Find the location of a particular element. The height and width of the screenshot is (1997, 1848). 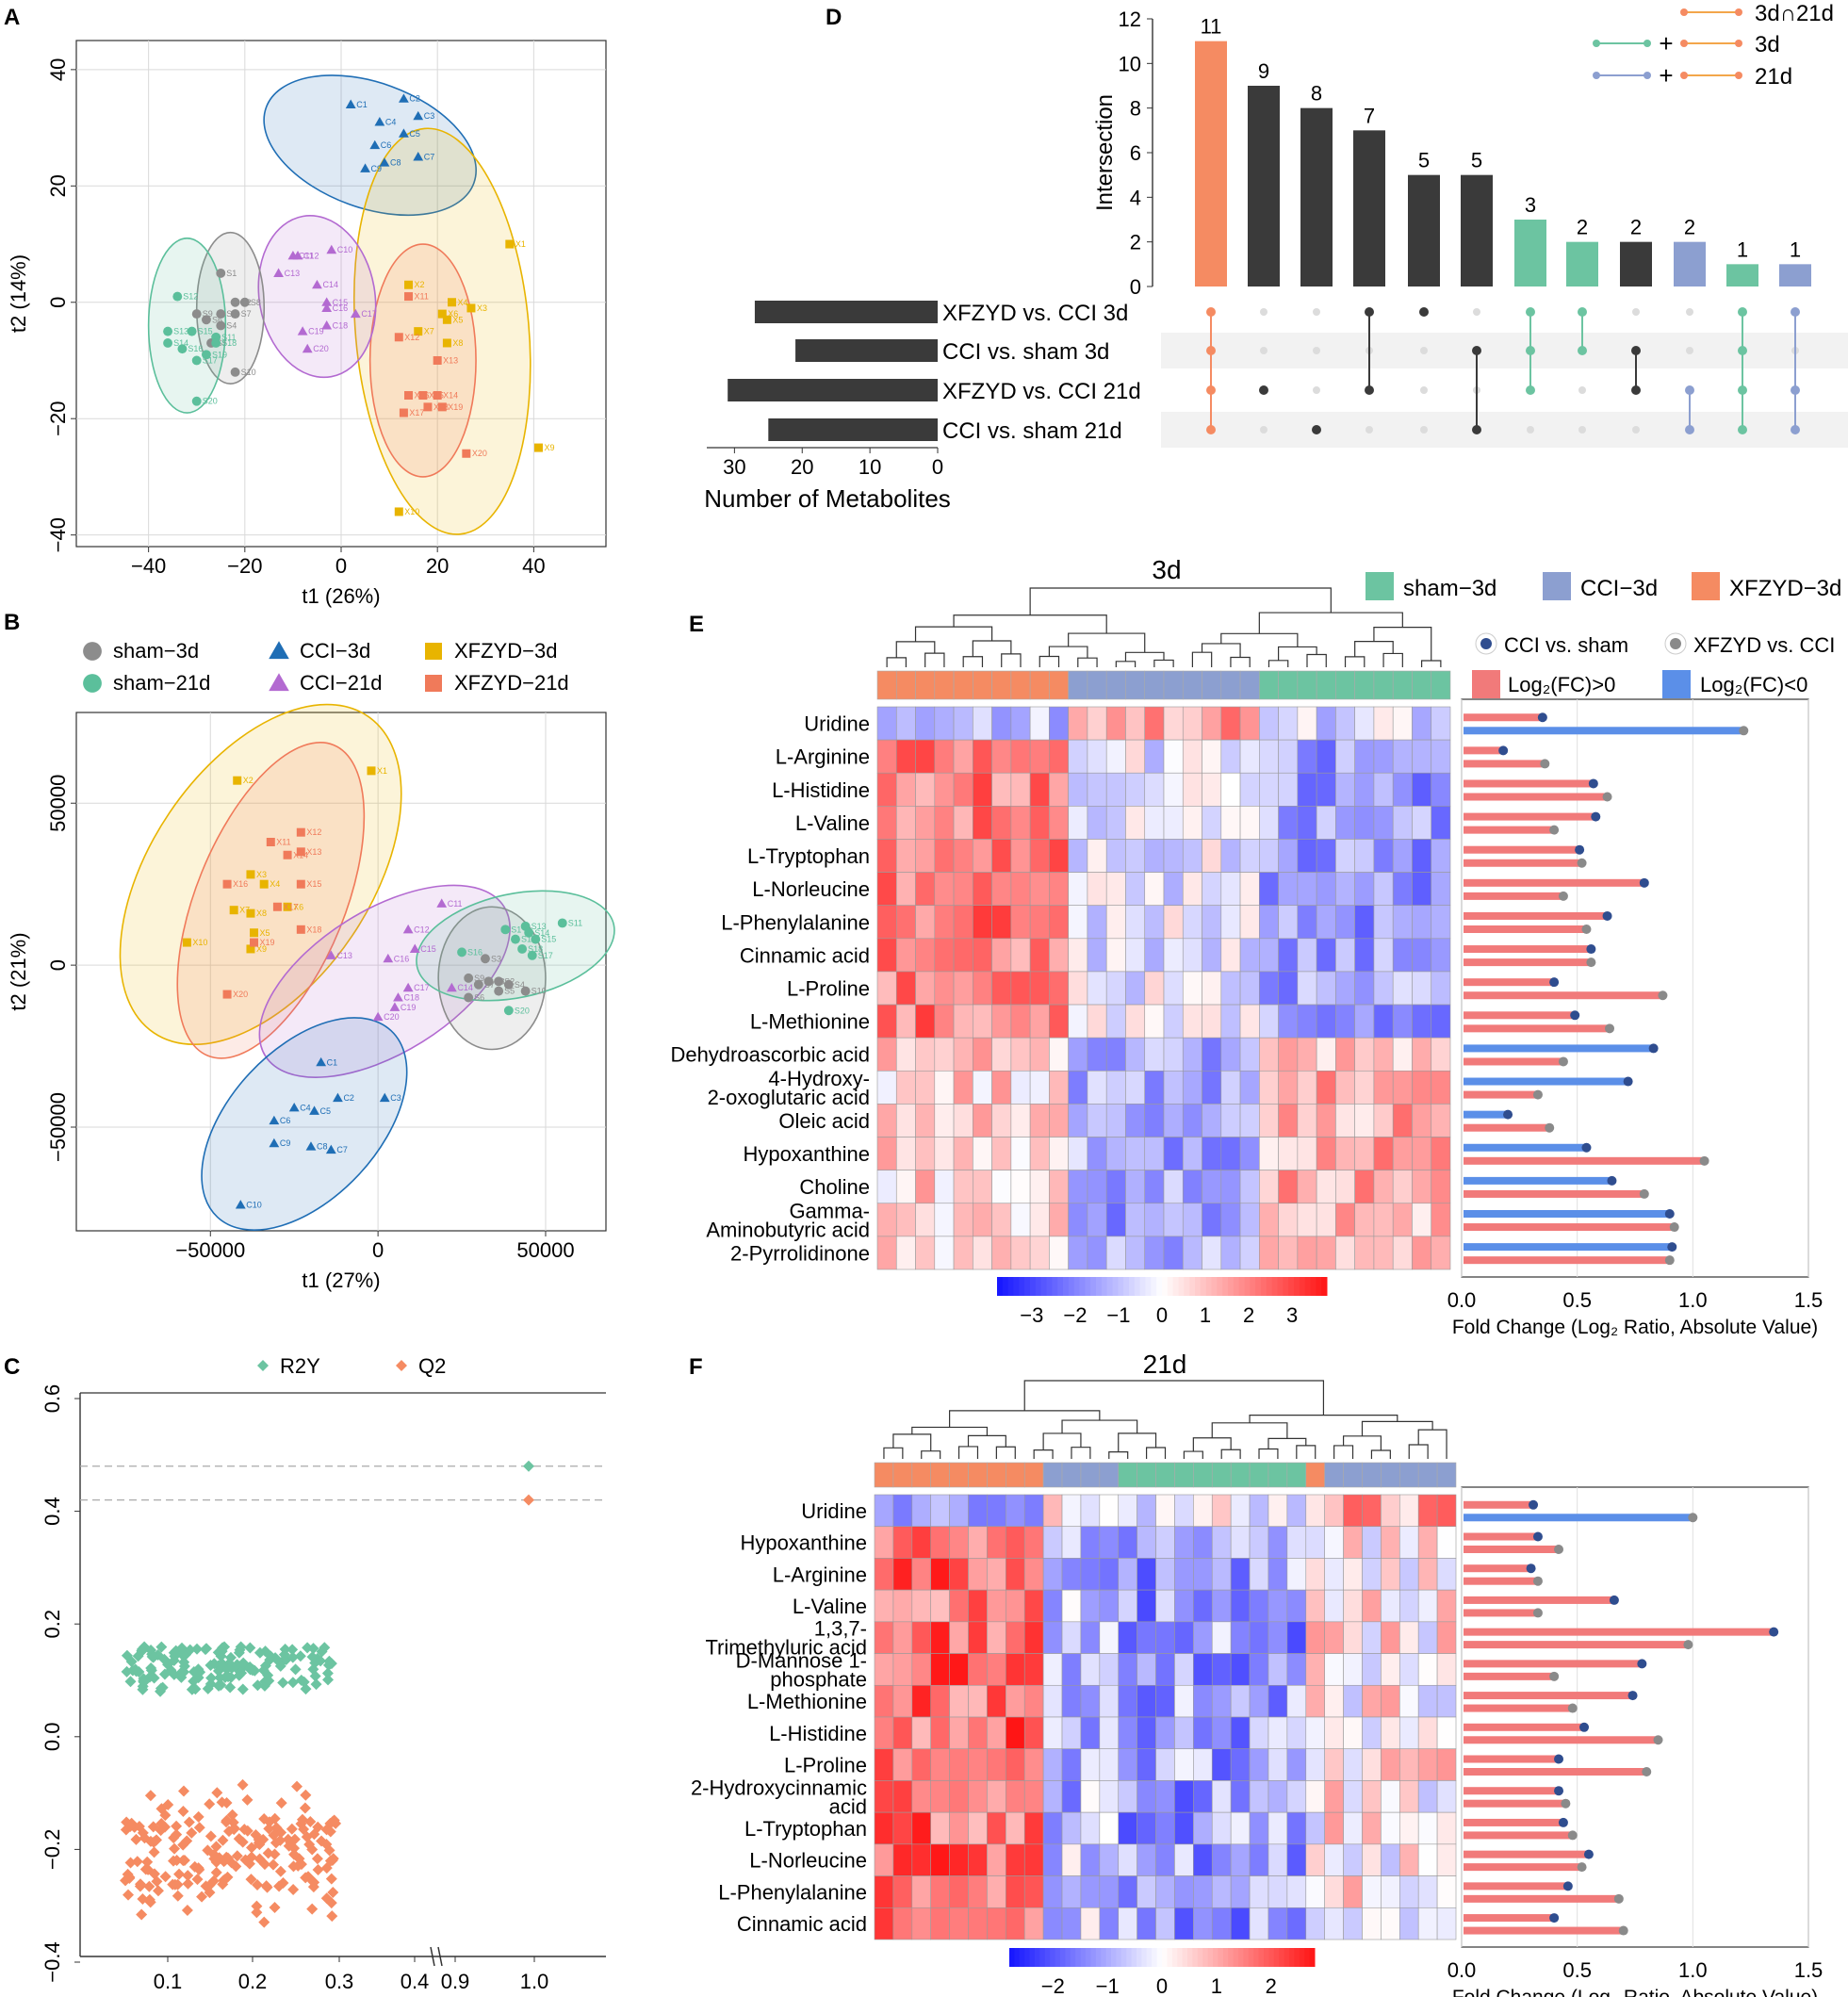

matrix-row-shade is located at coordinates (1505, 350).